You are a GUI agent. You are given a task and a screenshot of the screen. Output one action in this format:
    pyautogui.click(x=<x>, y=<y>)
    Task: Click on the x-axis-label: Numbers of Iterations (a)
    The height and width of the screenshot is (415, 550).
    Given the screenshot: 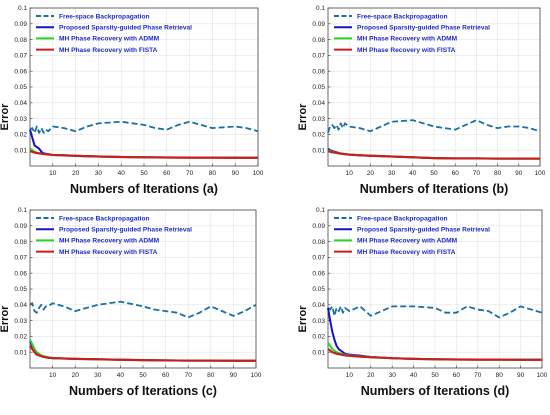 What is the action you would take?
    pyautogui.click(x=144, y=189)
    